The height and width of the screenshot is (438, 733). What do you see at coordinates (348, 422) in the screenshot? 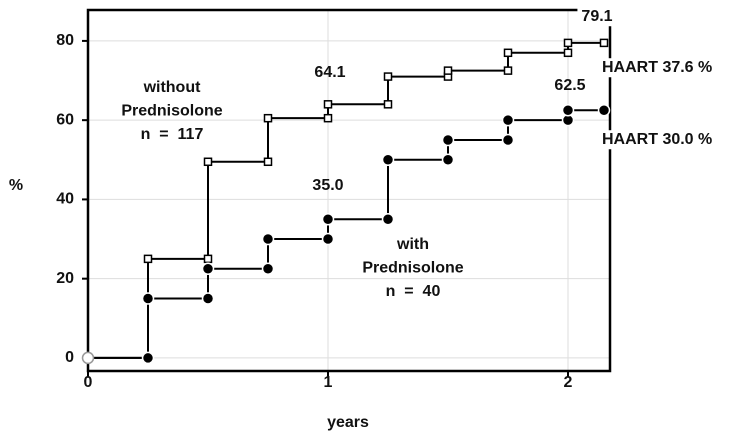
I see `x-axis-label: years` at bounding box center [348, 422].